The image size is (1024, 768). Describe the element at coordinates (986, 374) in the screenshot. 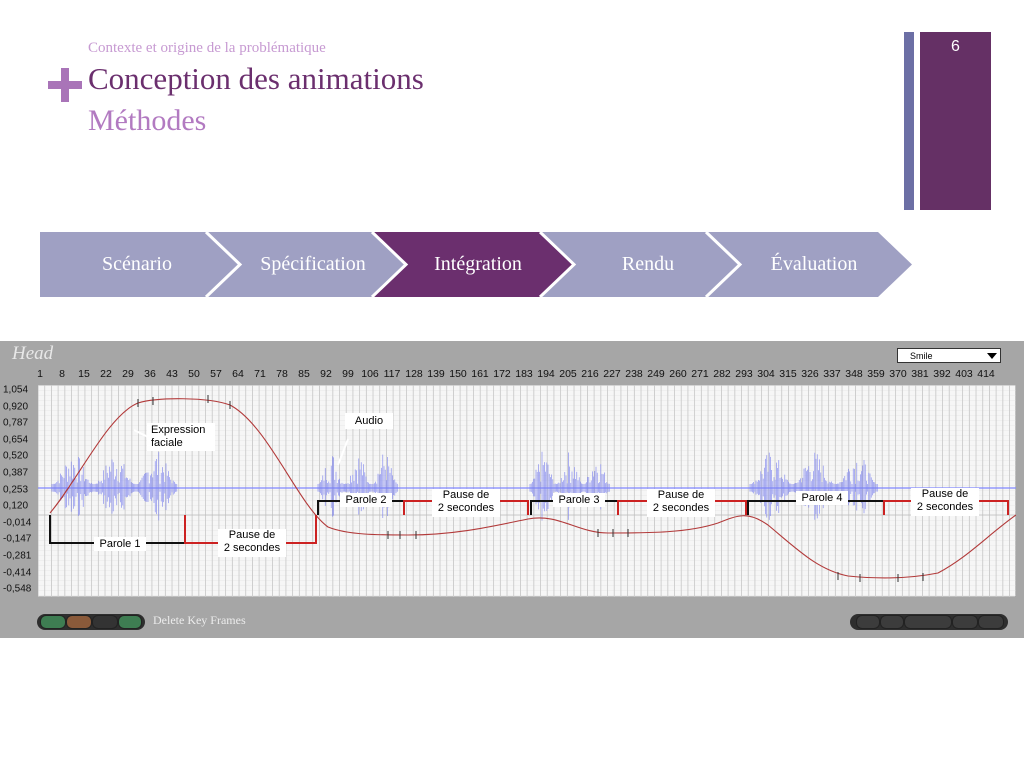

I see `frame-label: 414` at that location.